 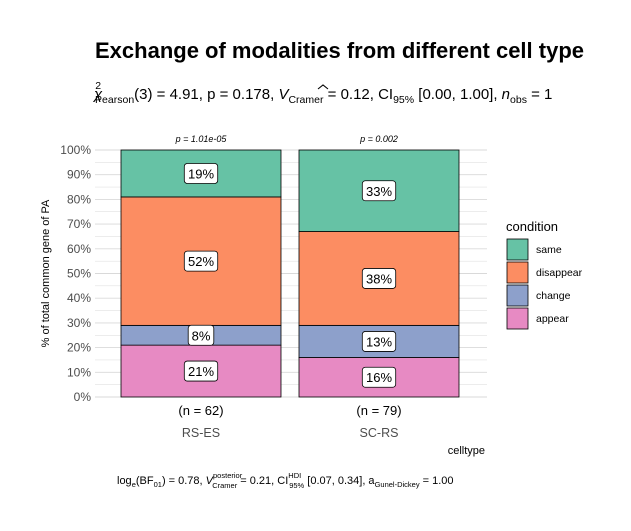 I want to click on segment-label-change: 8%, so click(x=201, y=335).